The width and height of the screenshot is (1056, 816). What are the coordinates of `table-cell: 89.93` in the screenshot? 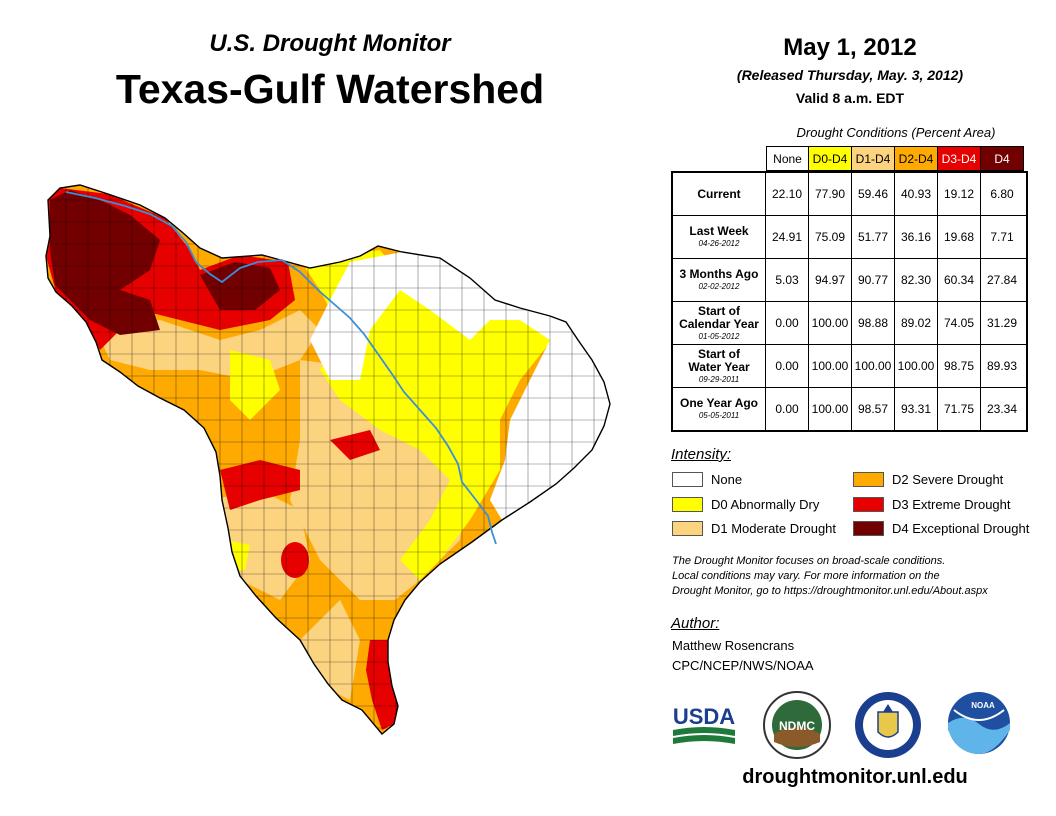 It's located at (1002, 366).